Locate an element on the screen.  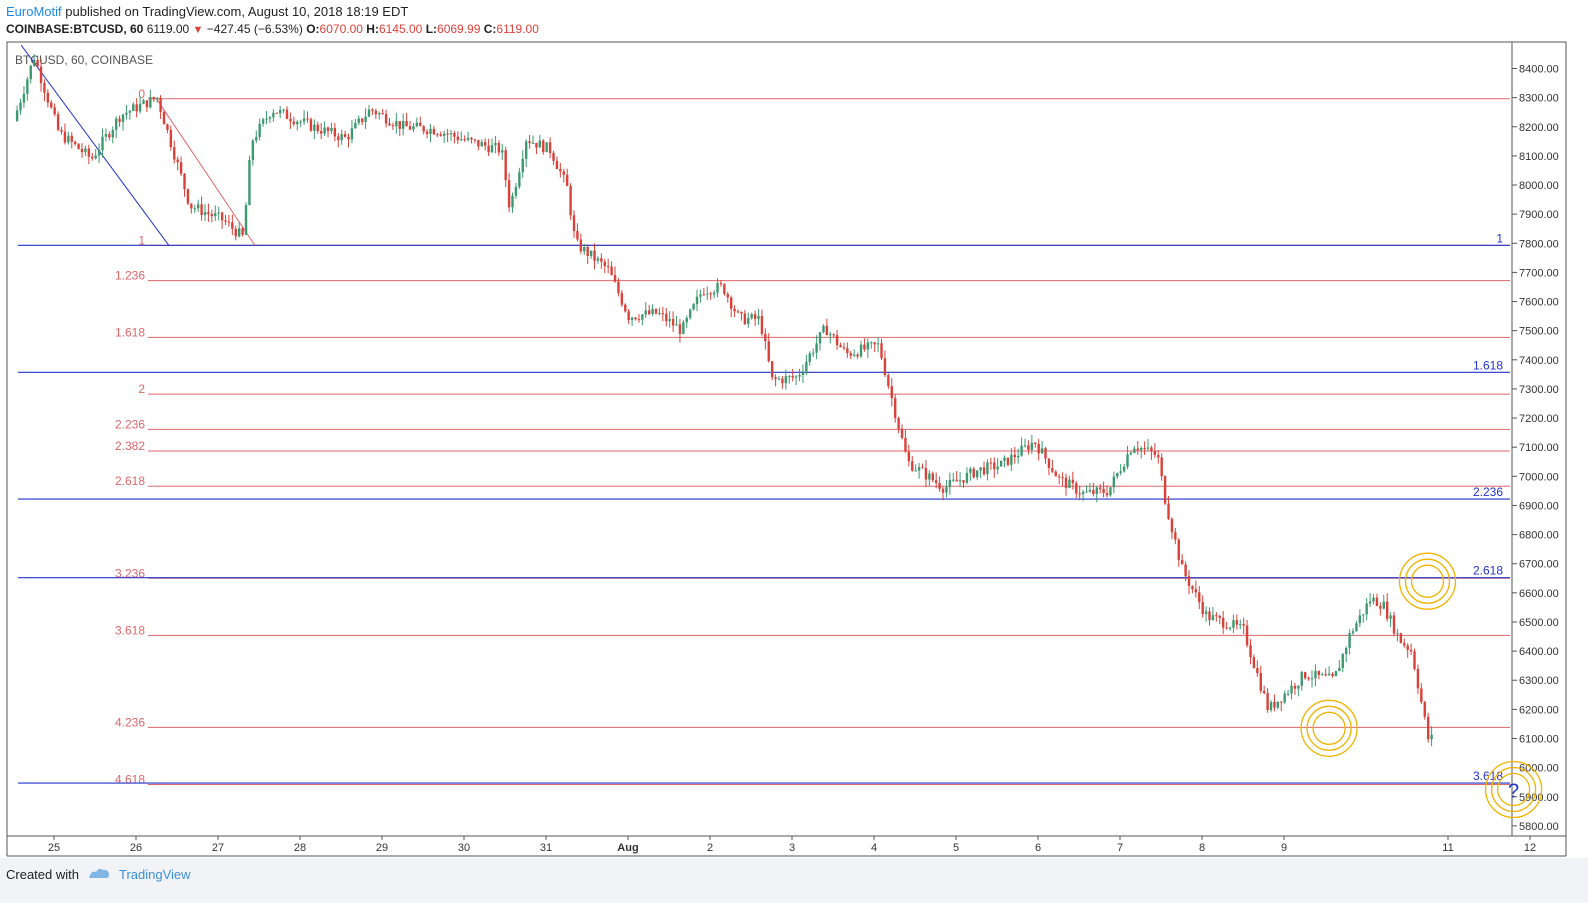
tradingview-brand: TradingView is located at coordinates (154, 874).